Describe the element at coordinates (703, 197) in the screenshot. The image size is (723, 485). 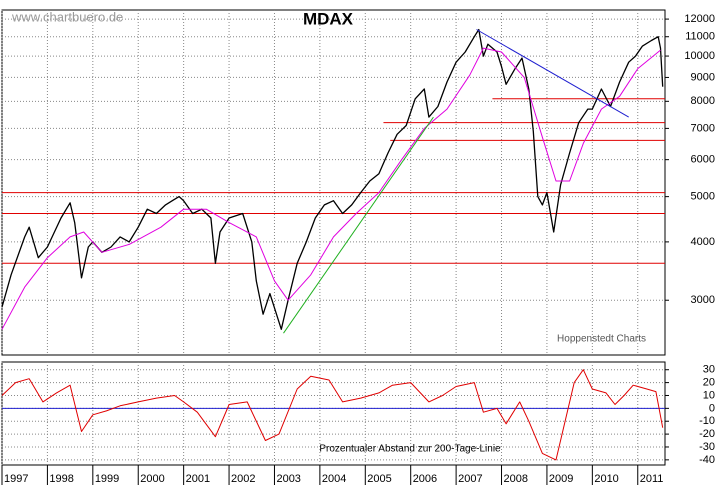
I see `y-tick-label: 5000` at that location.